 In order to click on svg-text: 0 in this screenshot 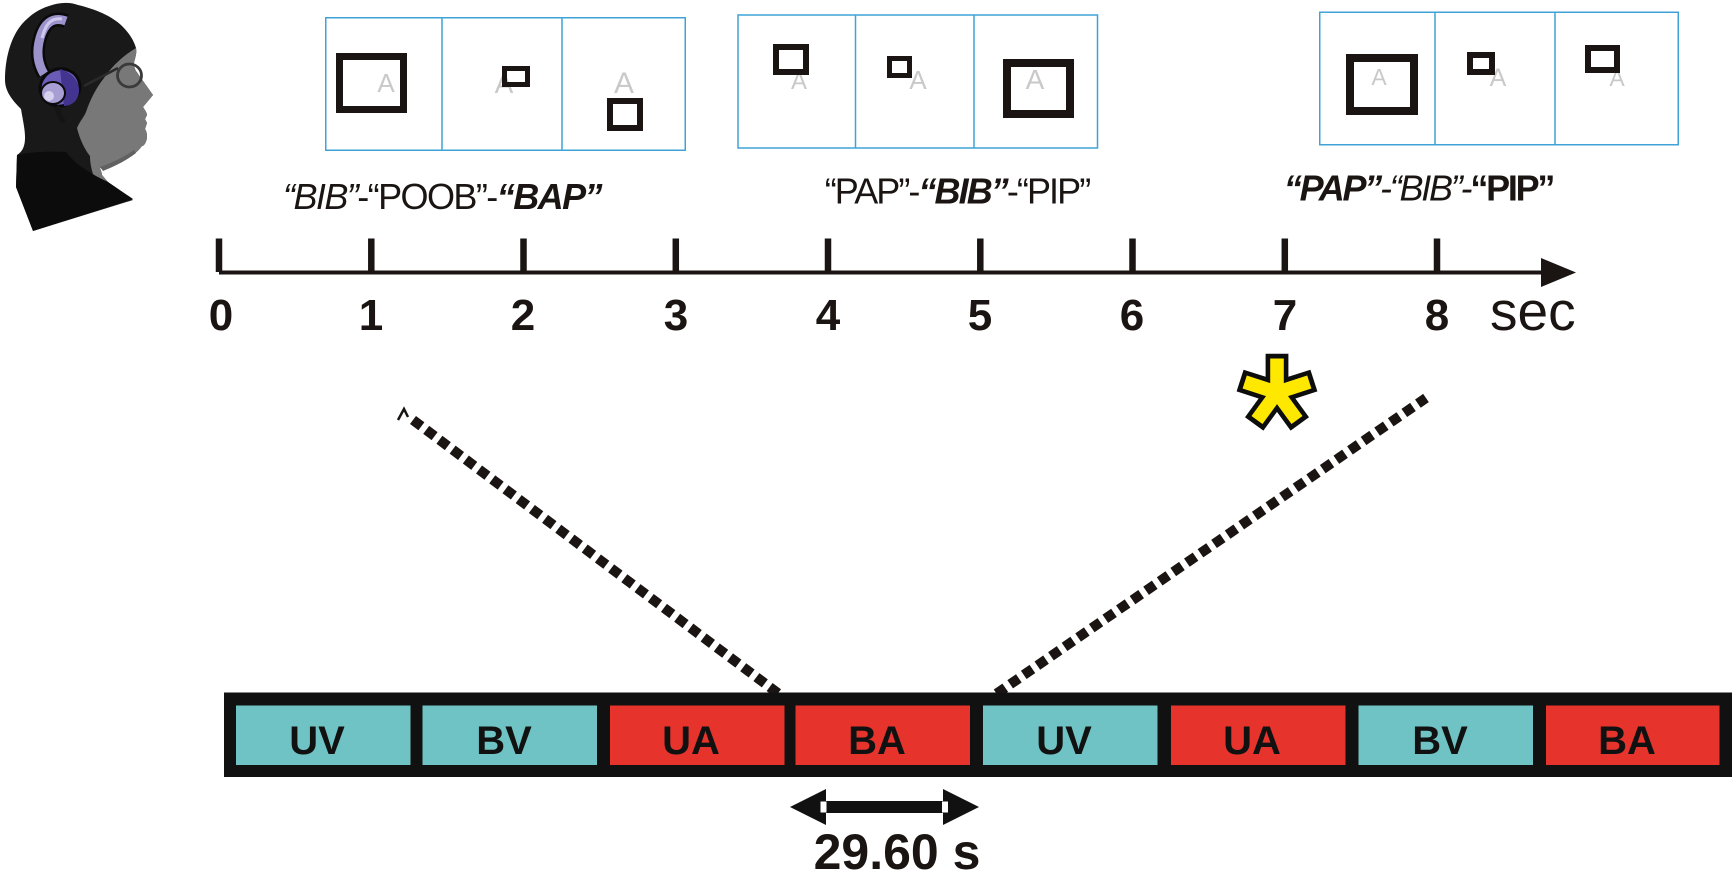, I will do `click(221, 315)`.